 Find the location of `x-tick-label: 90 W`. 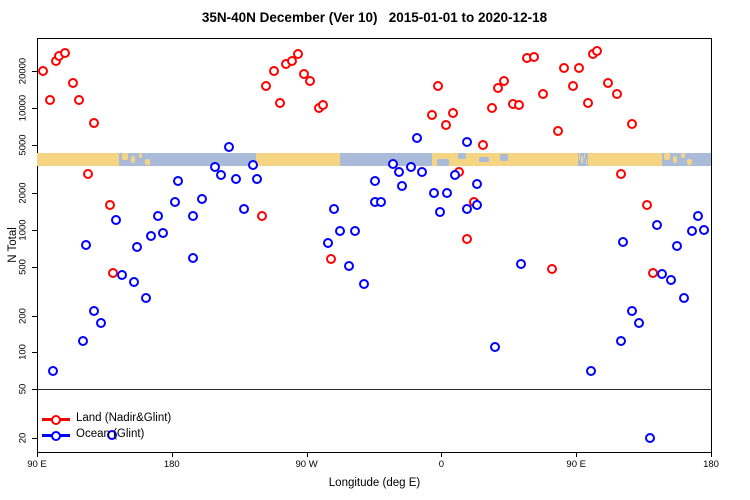

x-tick-label: 90 W is located at coordinates (306, 464).